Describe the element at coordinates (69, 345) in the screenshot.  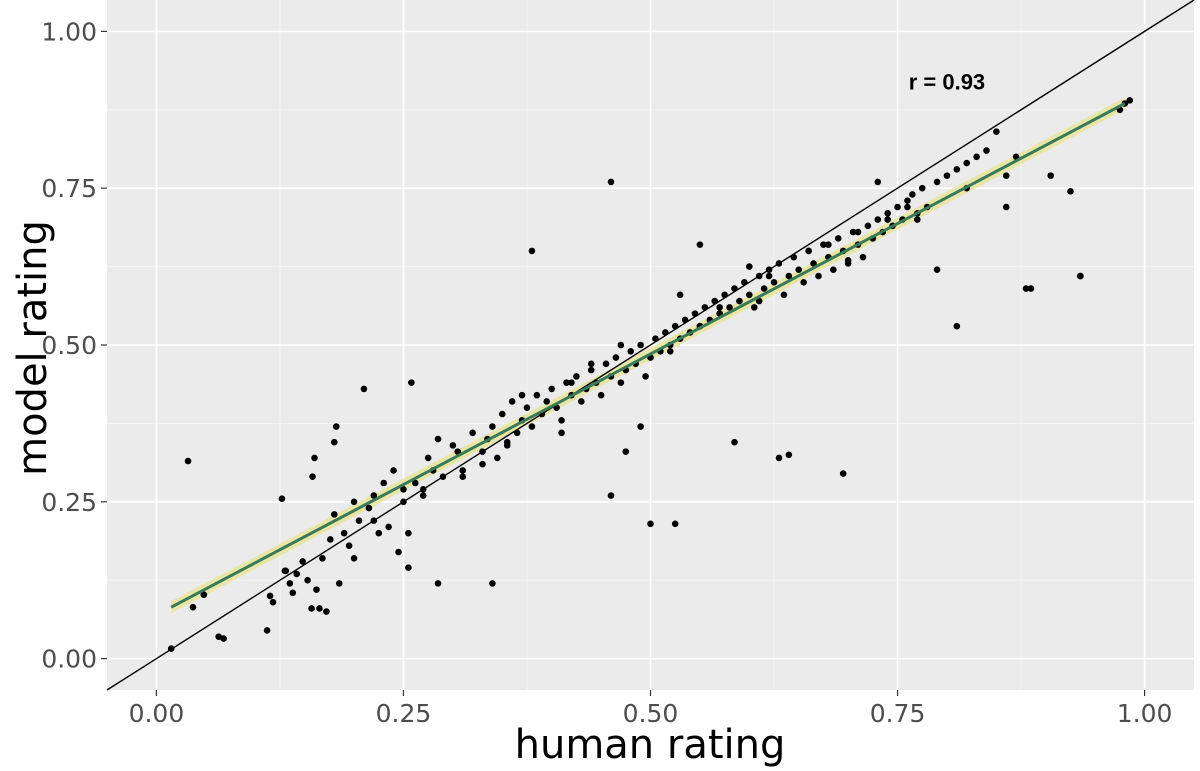
I see `y-tick-label: 0.50` at that location.